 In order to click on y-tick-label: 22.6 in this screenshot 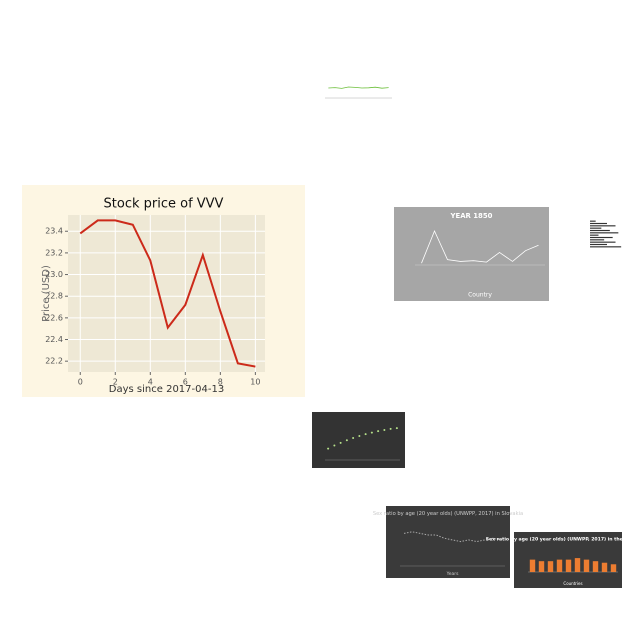, I will do `click(54, 317)`.